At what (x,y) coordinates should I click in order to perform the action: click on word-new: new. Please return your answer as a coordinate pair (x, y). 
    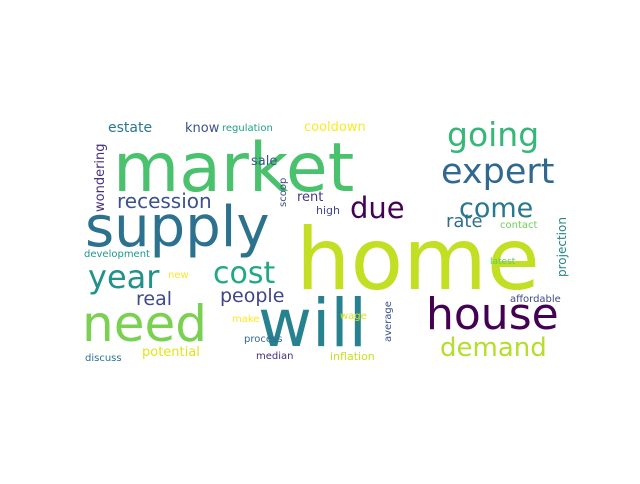
    Looking at the image, I should click on (178, 275).